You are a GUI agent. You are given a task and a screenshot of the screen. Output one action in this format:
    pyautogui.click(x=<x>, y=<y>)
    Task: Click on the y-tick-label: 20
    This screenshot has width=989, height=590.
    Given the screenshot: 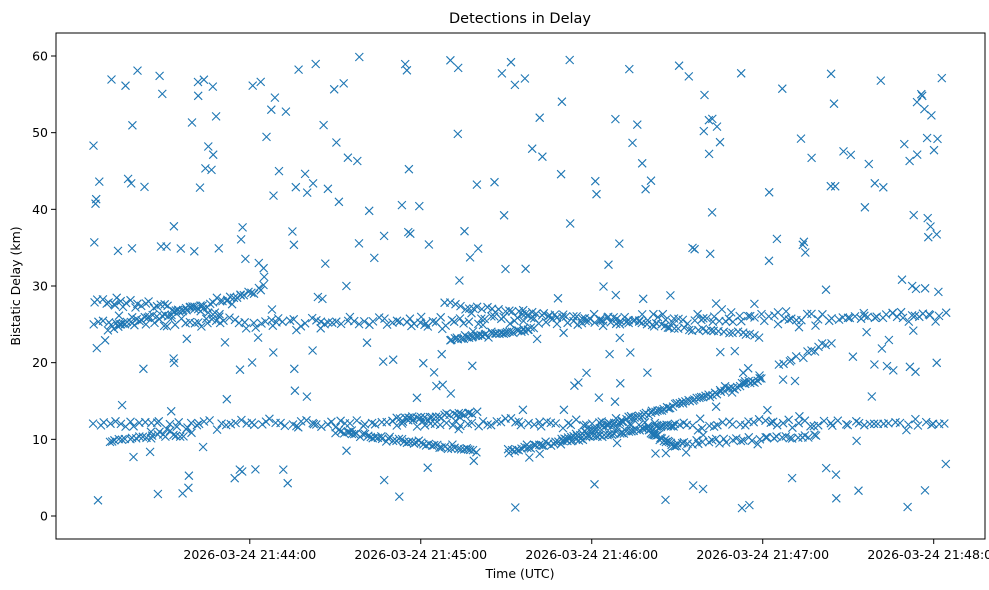 What is the action you would take?
    pyautogui.click(x=40, y=362)
    